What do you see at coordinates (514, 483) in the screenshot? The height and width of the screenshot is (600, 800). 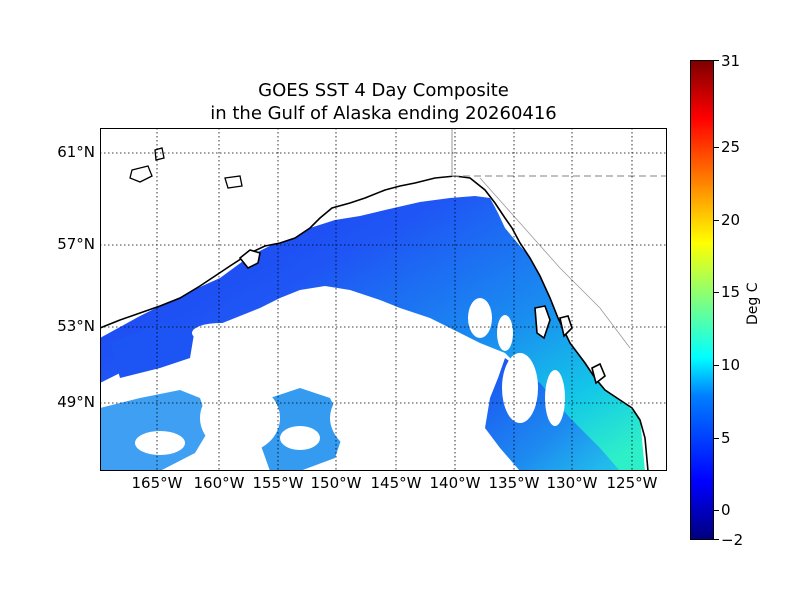 I see `lon-label-135: 135°W` at bounding box center [514, 483].